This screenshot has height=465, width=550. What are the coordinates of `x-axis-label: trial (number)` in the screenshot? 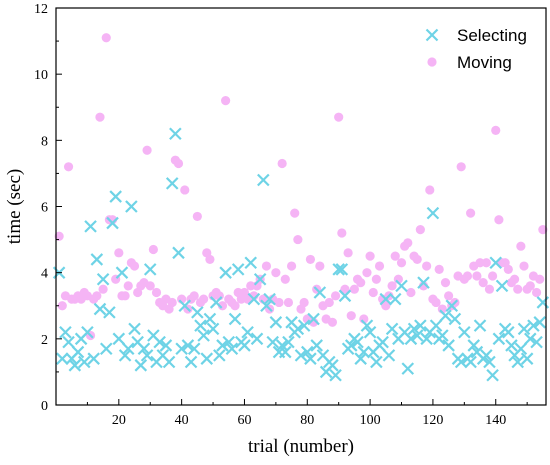 It's located at (301, 446).